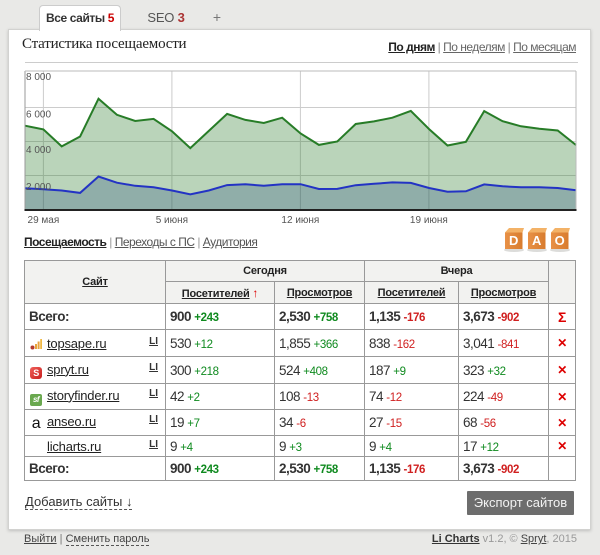 The width and height of the screenshot is (600, 555). What do you see at coordinates (172, 220) in the screenshot?
I see `svg-text: 5 июня` at bounding box center [172, 220].